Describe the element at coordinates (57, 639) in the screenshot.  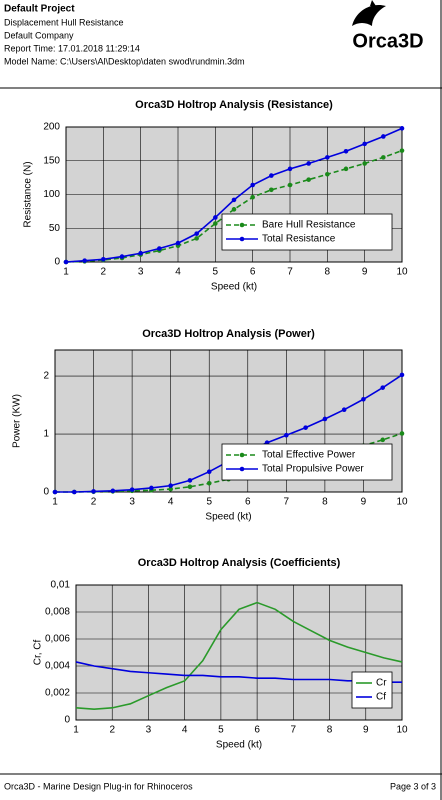
I see `y-tick-label: 0,006` at that location.